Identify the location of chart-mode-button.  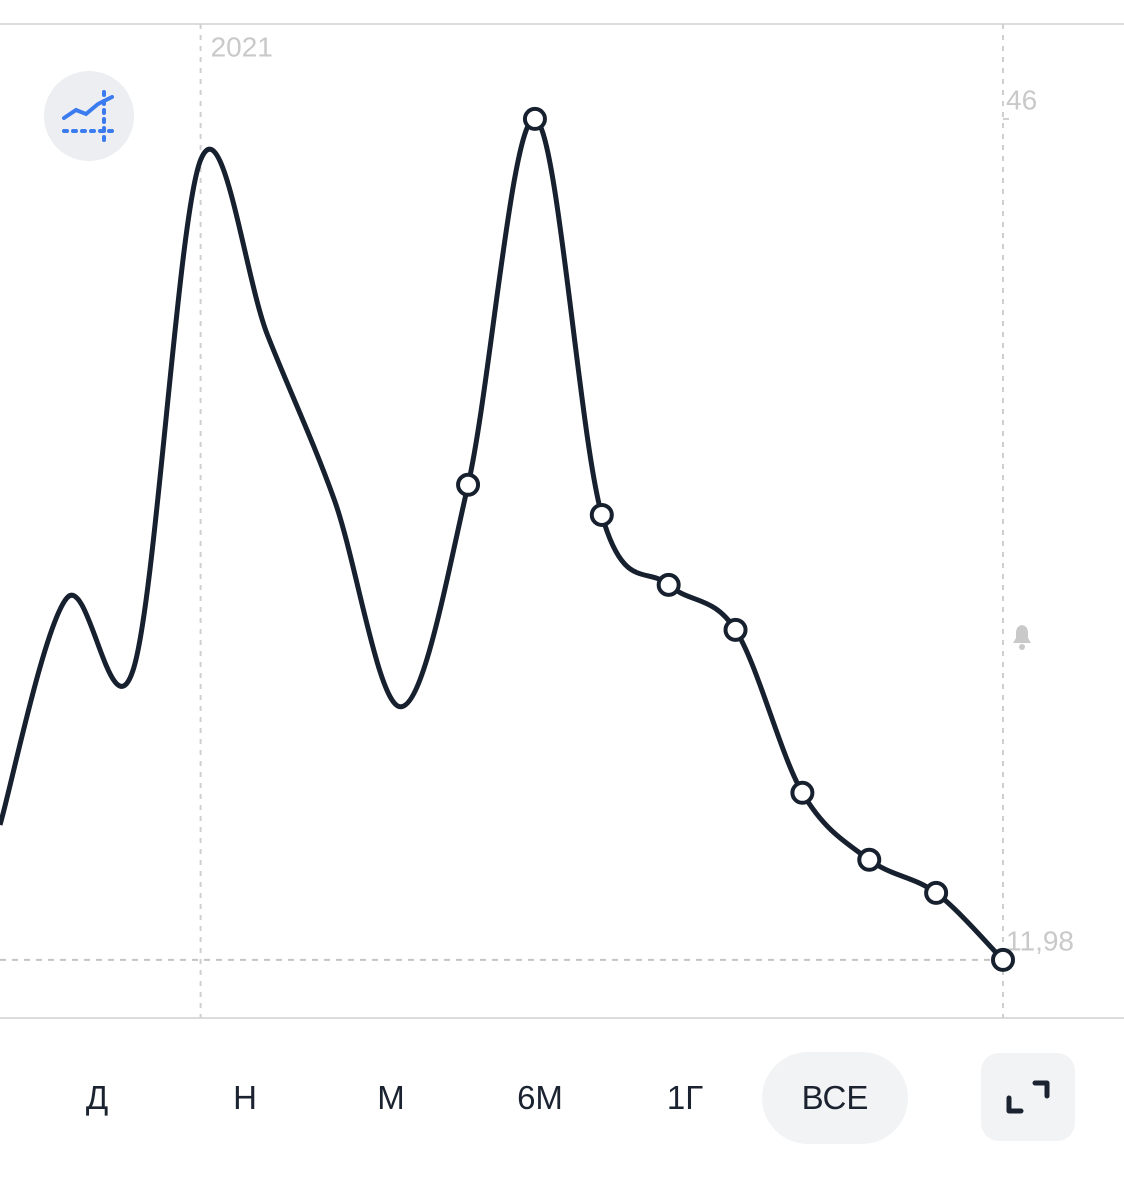
(89, 116).